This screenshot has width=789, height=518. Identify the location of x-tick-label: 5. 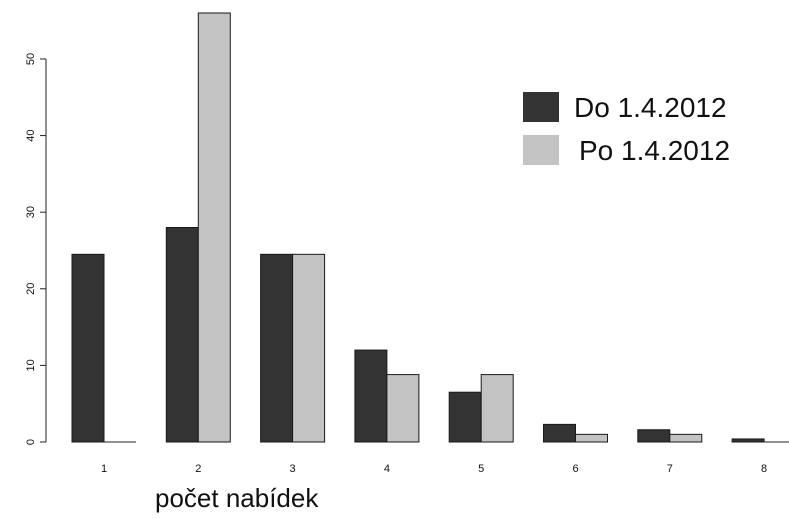
(481, 469).